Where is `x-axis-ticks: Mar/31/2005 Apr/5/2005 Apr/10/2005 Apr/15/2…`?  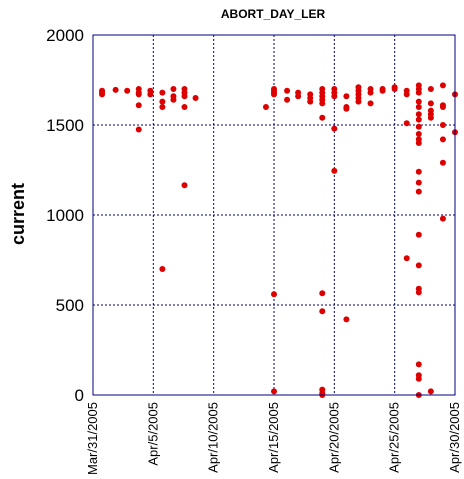
x-axis-ticks: Mar/31/2005 Apr/5/2005 Apr/10/2005 Apr/15/2… is located at coordinates (273, 438).